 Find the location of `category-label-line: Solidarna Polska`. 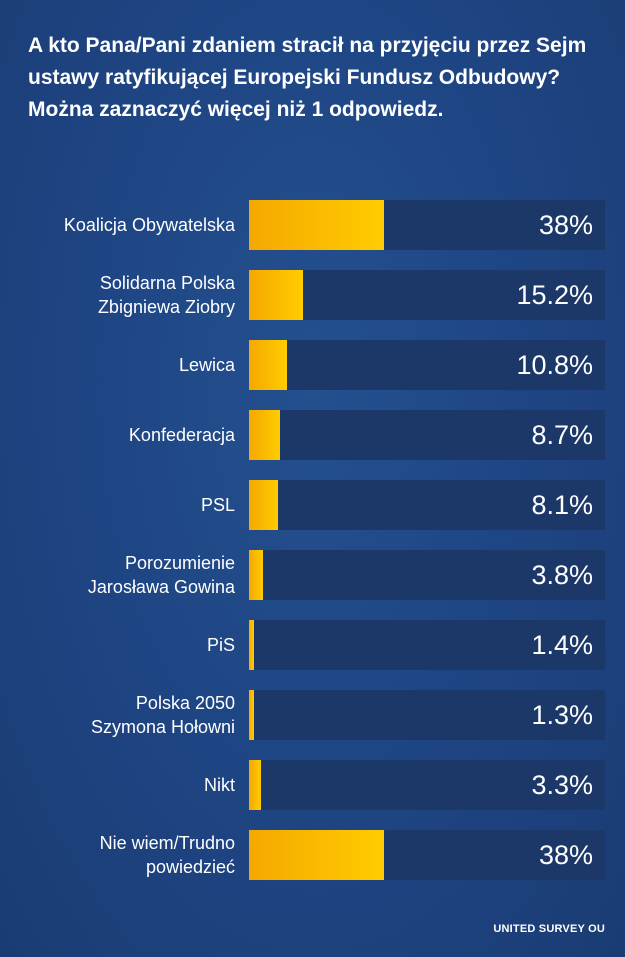

category-label-line: Solidarna Polska is located at coordinates (167, 283).